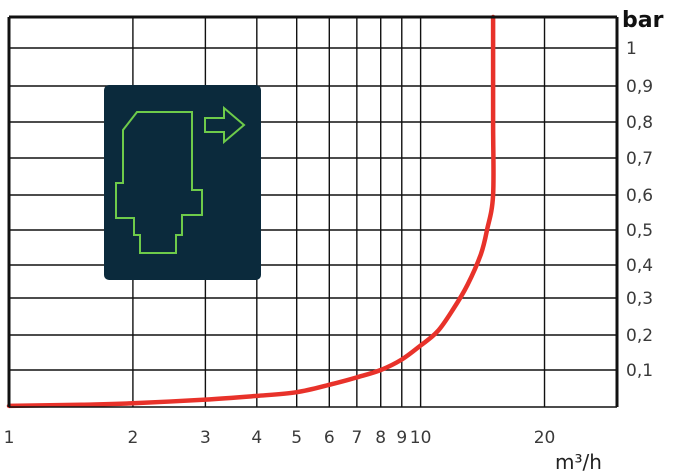 The height and width of the screenshot is (475, 675). What do you see at coordinates (639, 266) in the screenshot?
I see `y-tick-label: 0,4` at bounding box center [639, 266].